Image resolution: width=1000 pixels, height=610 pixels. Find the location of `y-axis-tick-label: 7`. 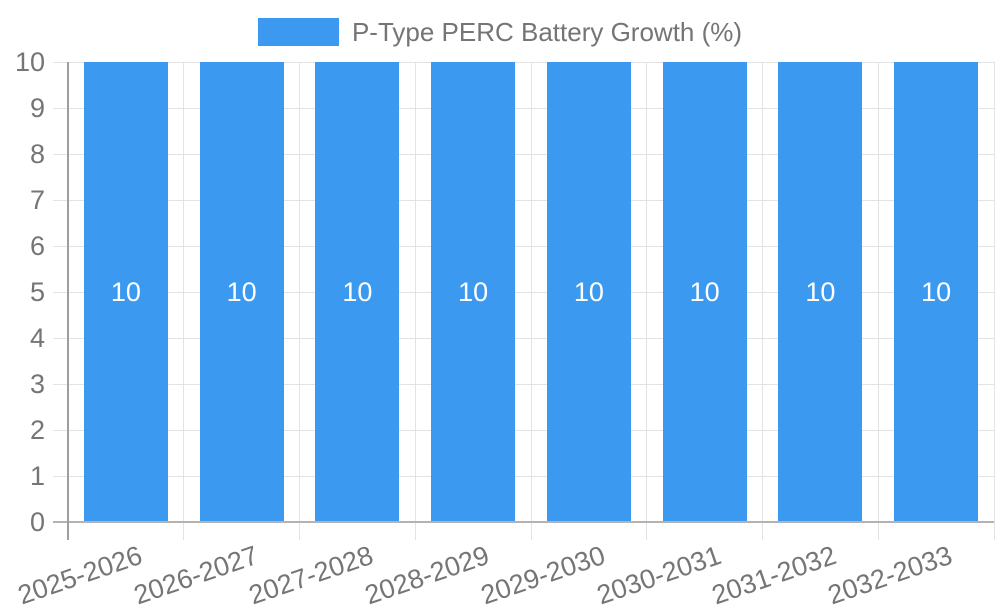

y-axis-tick-label: 7 is located at coordinates (37, 200).